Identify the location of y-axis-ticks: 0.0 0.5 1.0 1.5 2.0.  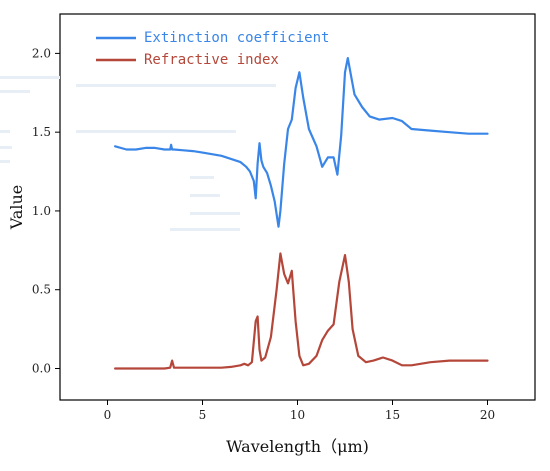
(46, 210).